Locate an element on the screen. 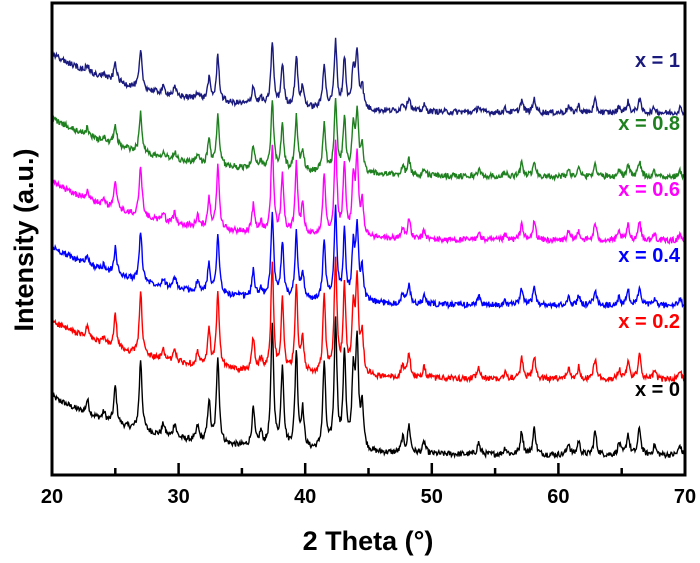 This screenshot has height=563, width=700. x-tick-label: 50 is located at coordinates (432, 497).